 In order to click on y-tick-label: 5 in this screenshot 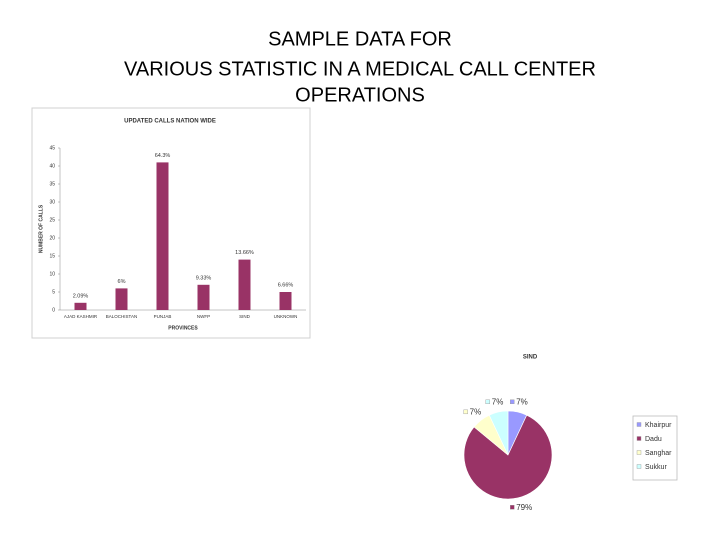, I will do `click(53, 292)`.